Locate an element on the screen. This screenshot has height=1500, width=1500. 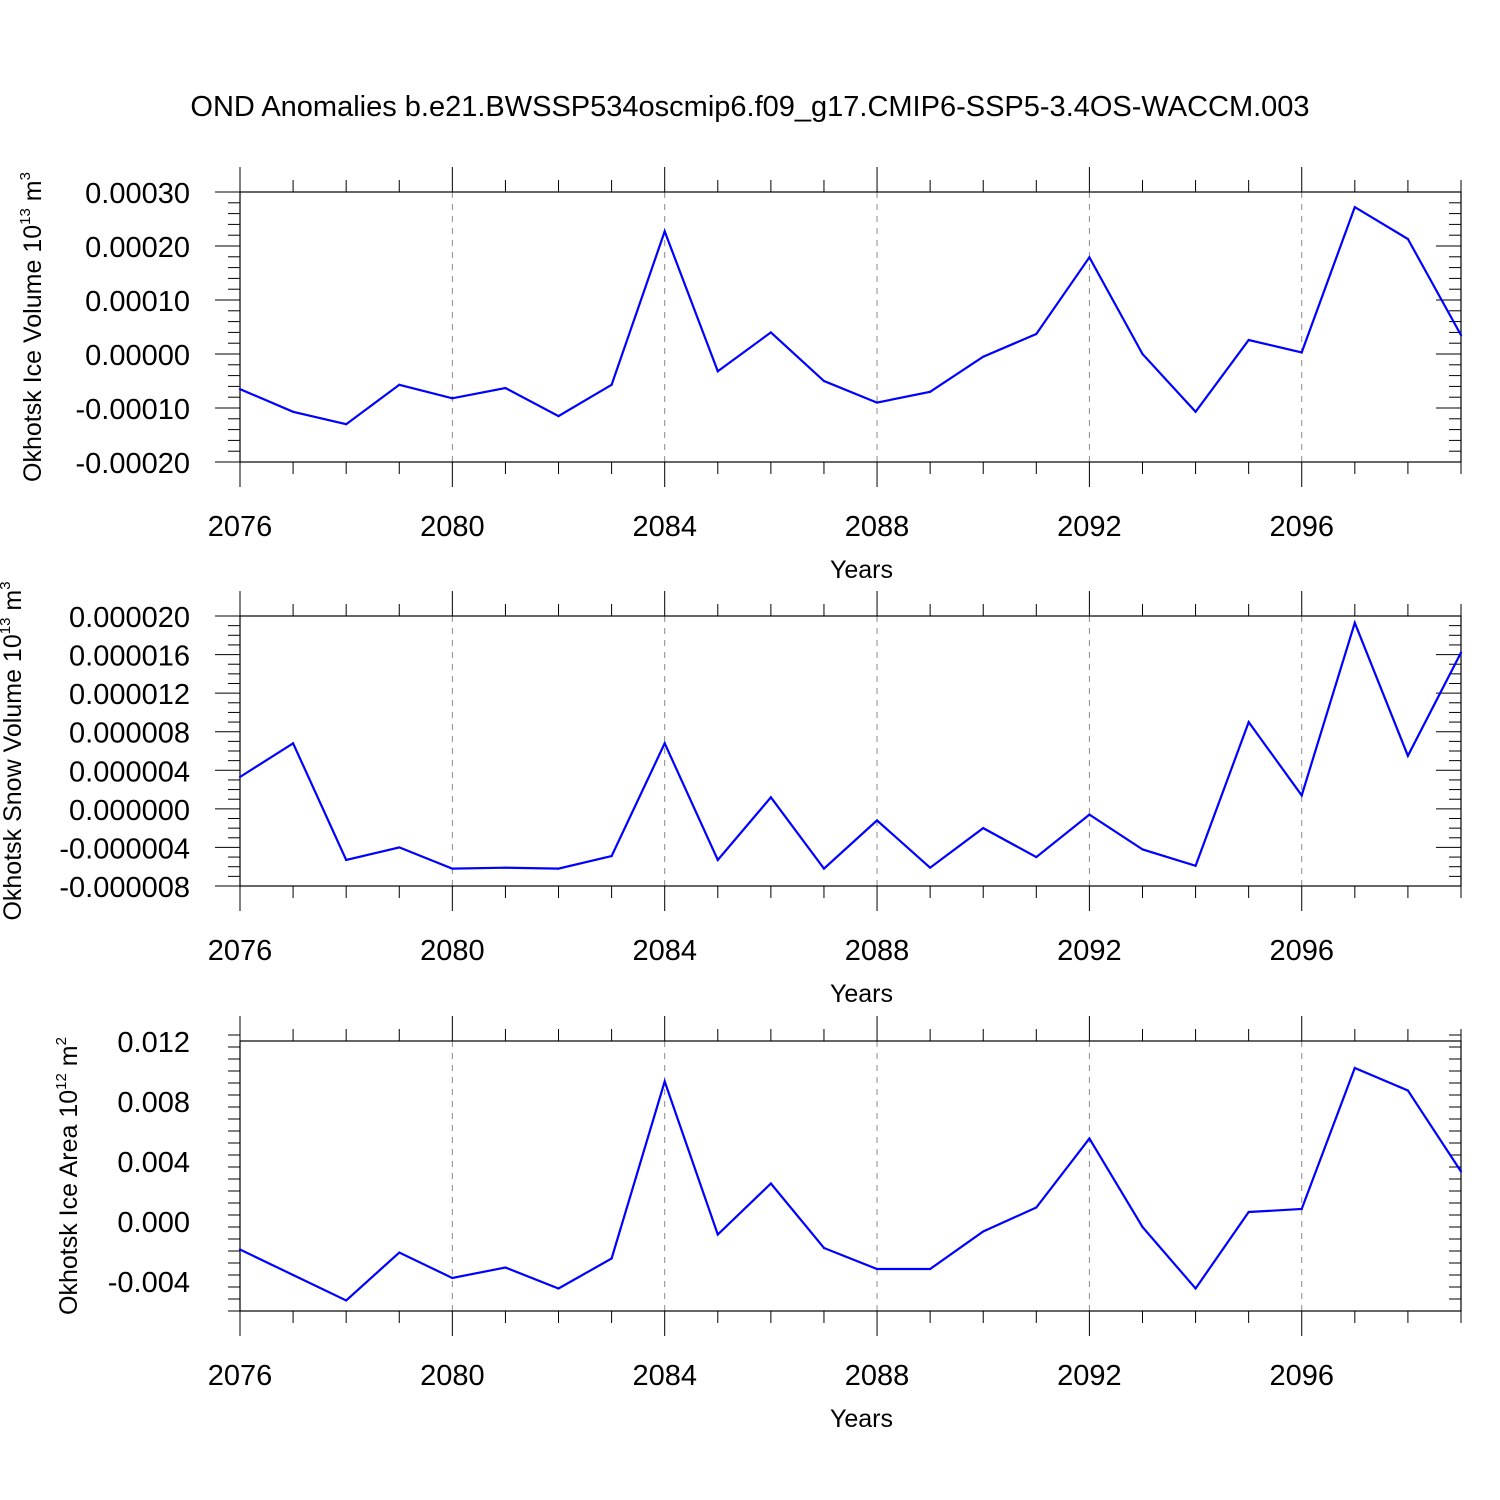
y-tick-label: -0.00020 is located at coordinates (133, 464).